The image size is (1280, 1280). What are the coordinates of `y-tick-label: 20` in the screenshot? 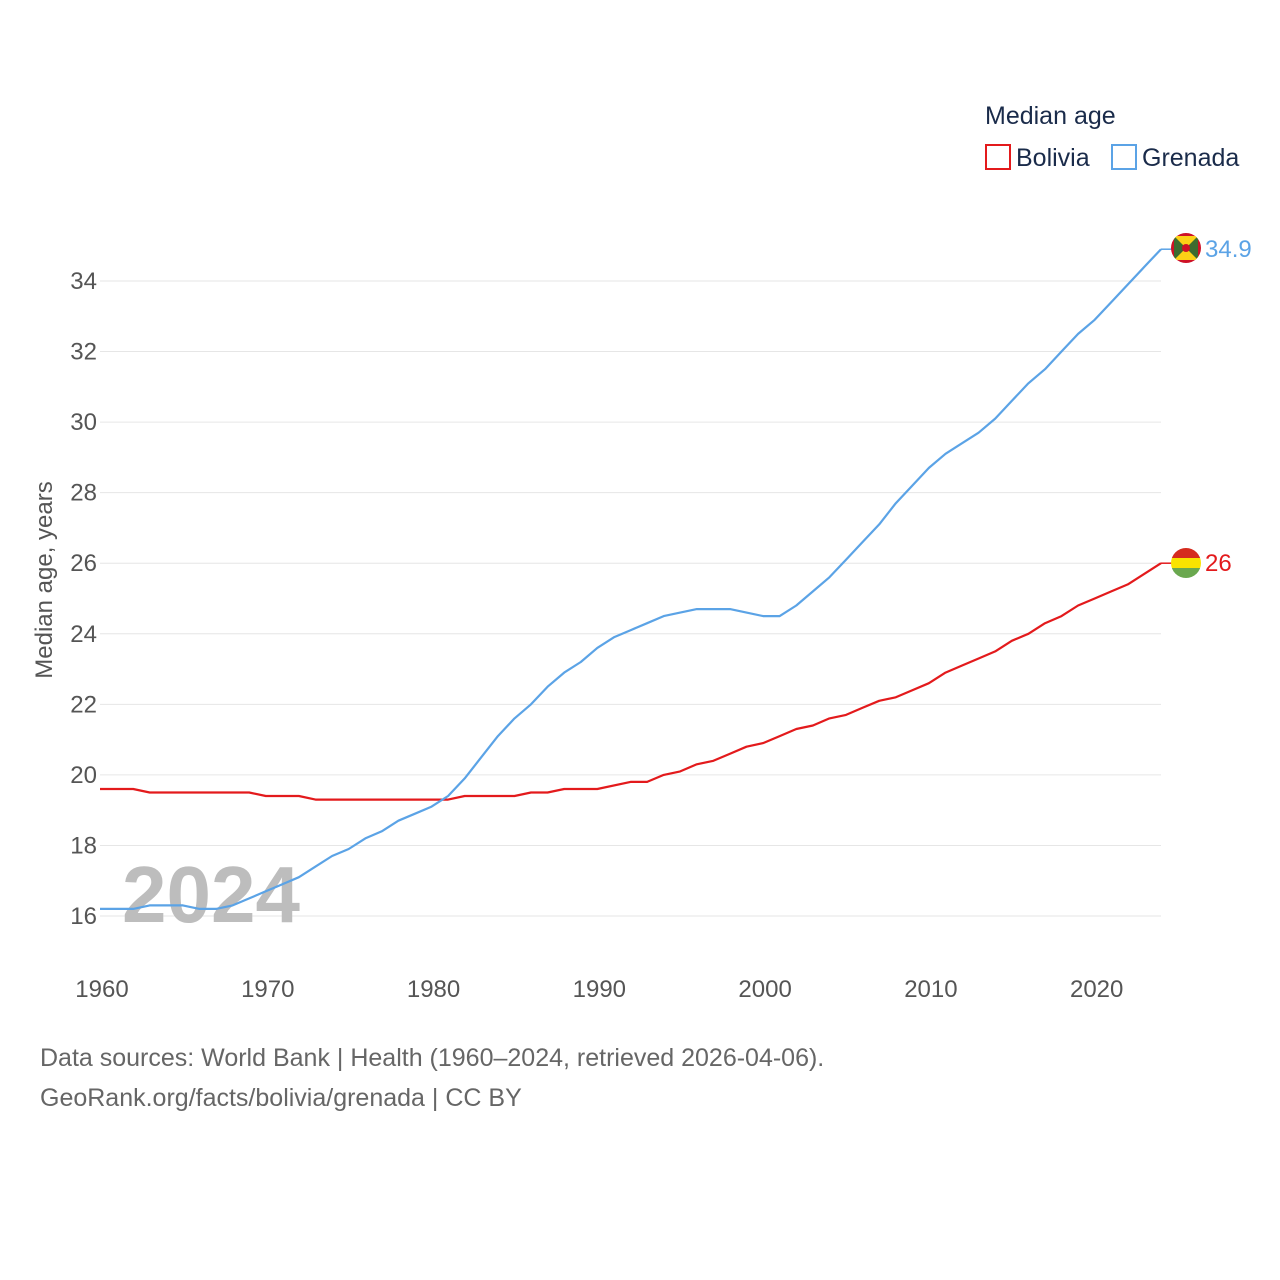 It's located at (83, 775).